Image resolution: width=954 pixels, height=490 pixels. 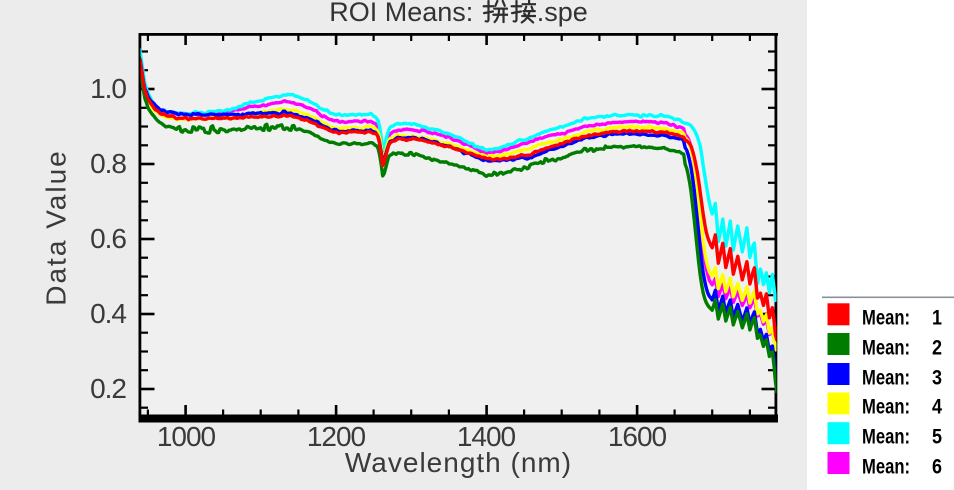 I want to click on svg-text: 5, so click(x=937, y=437).